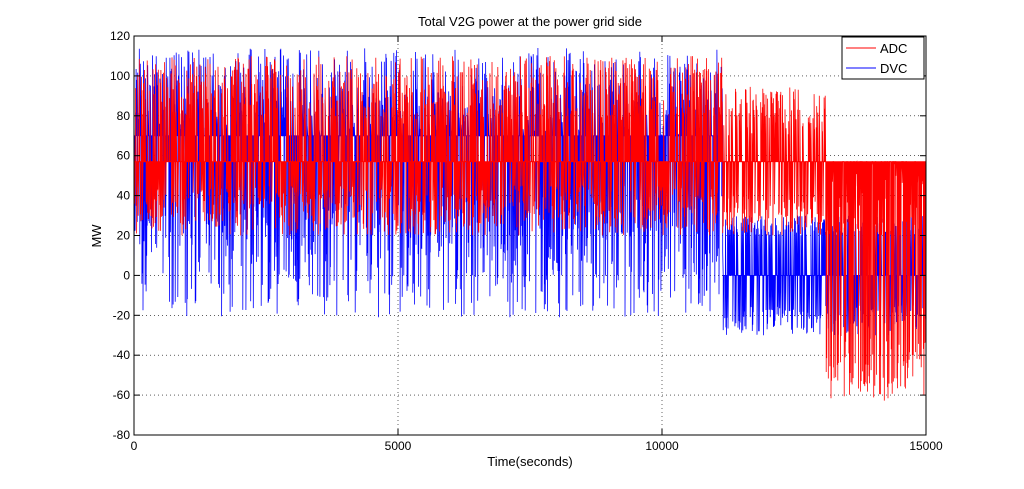 The height and width of the screenshot is (489, 1024). Describe the element at coordinates (126, 275) in the screenshot. I see `y-tick-label: 0` at that location.